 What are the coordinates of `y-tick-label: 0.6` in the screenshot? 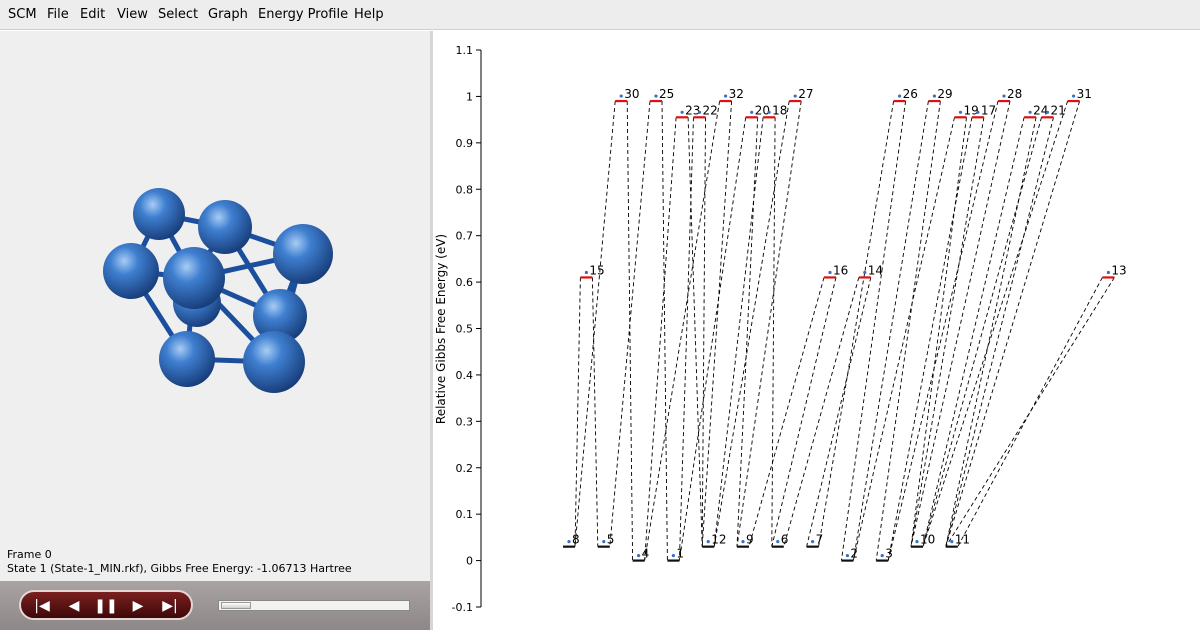 It's located at (465, 282).